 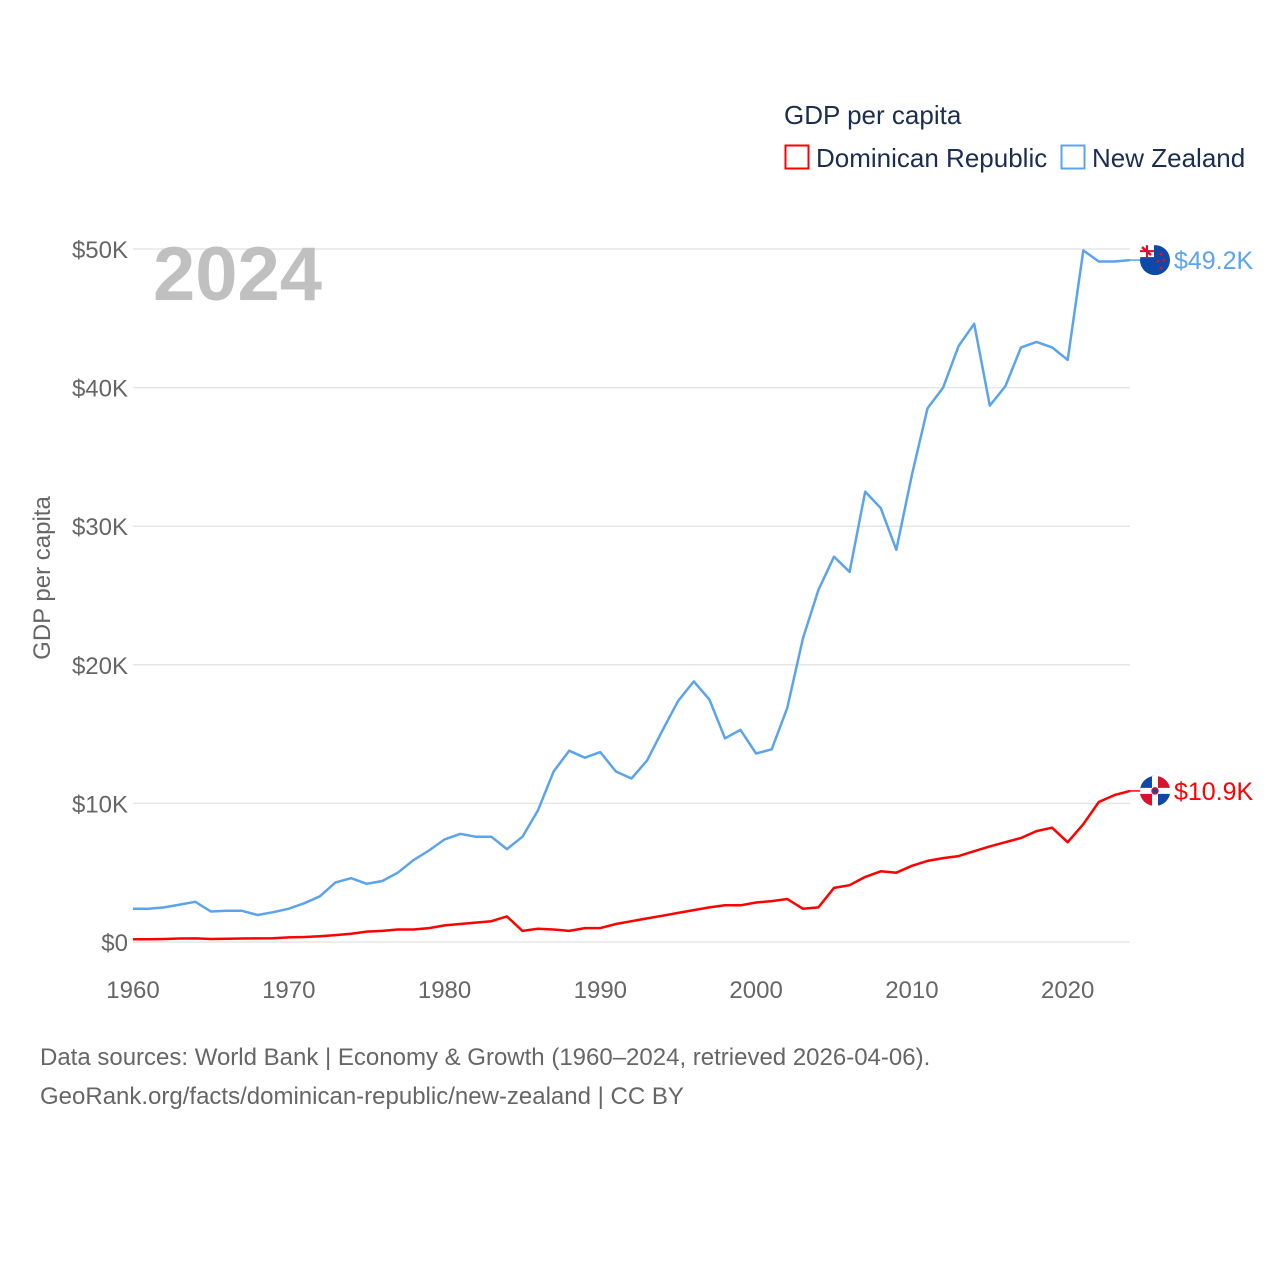 What do you see at coordinates (1214, 792) in the screenshot?
I see `end-value-label: $10.9K` at bounding box center [1214, 792].